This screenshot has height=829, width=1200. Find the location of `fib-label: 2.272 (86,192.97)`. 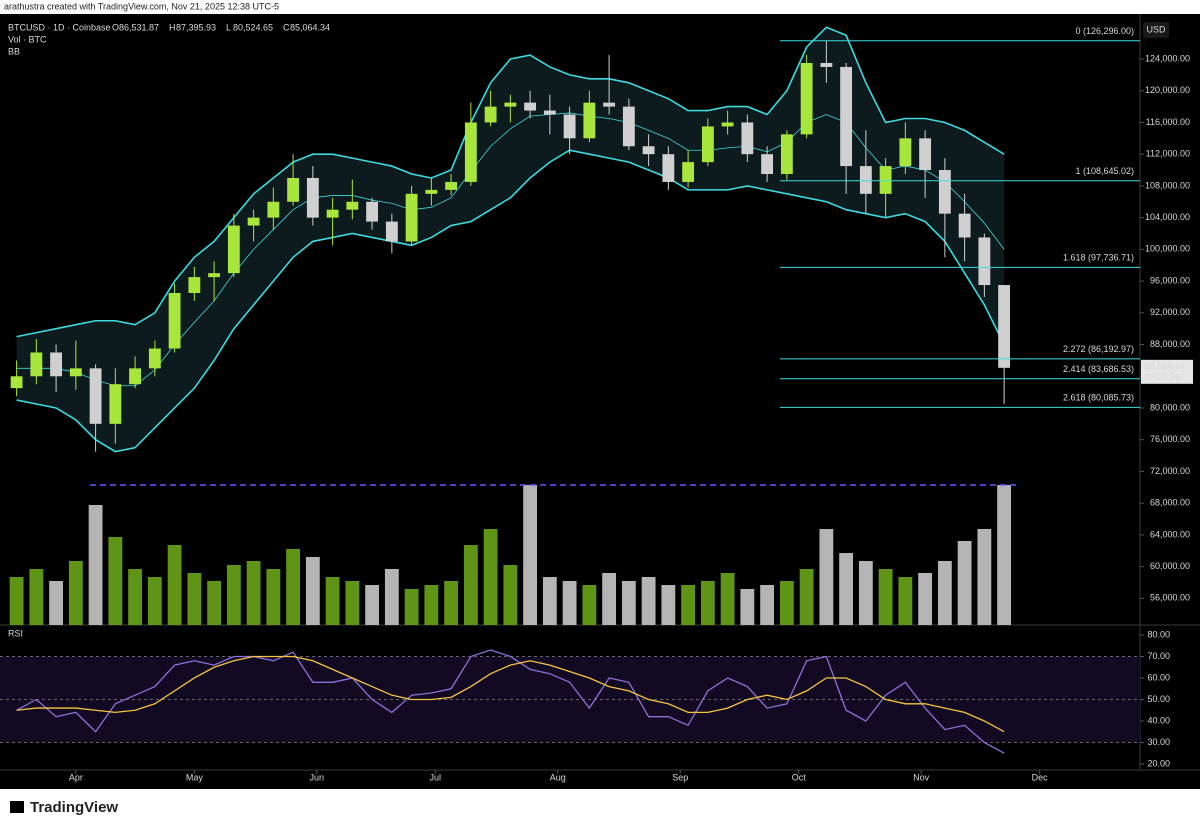

fib-label: 2.272 (86,192.97) is located at coordinates (1098, 349).